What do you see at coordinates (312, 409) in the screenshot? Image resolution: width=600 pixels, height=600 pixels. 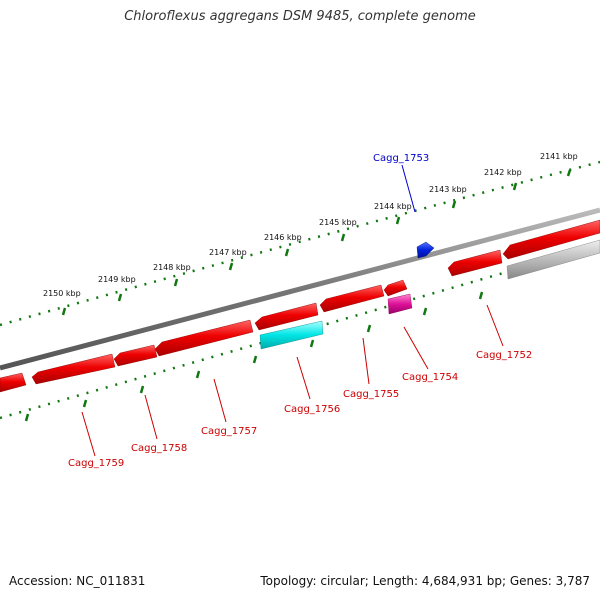 I see `gene-label-cagg-1756: Cagg_1756` at bounding box center [312, 409].